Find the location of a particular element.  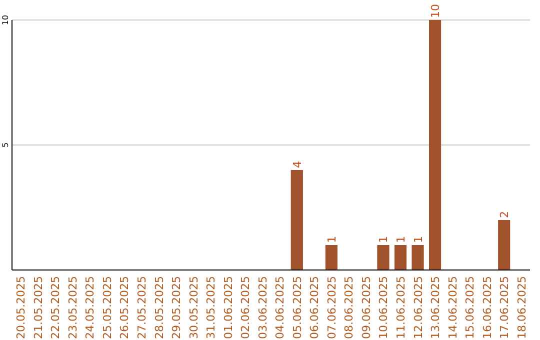

x-tick-label: 22.05.2025 is located at coordinates (55, 307).